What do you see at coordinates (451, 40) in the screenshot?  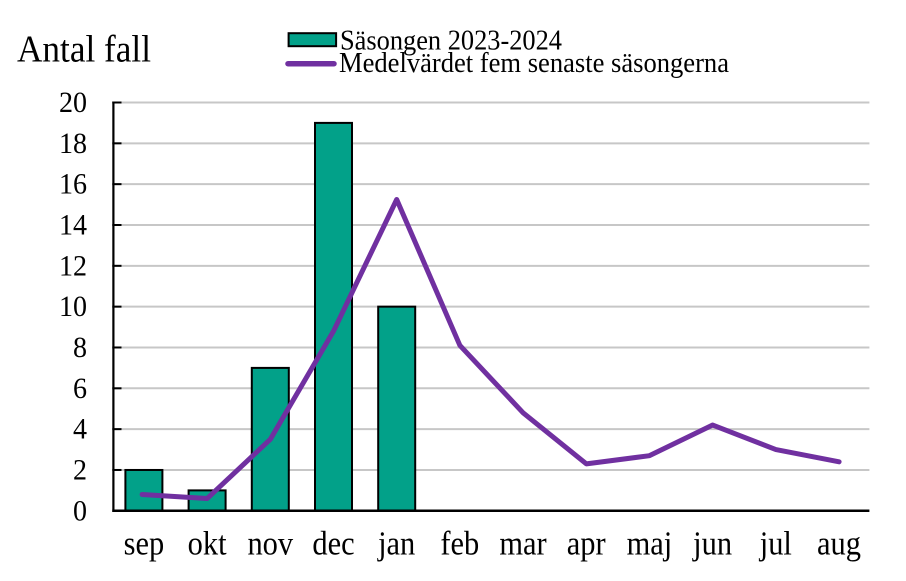 I see `svg-text: Säsongen 2023-2024` at bounding box center [451, 40].